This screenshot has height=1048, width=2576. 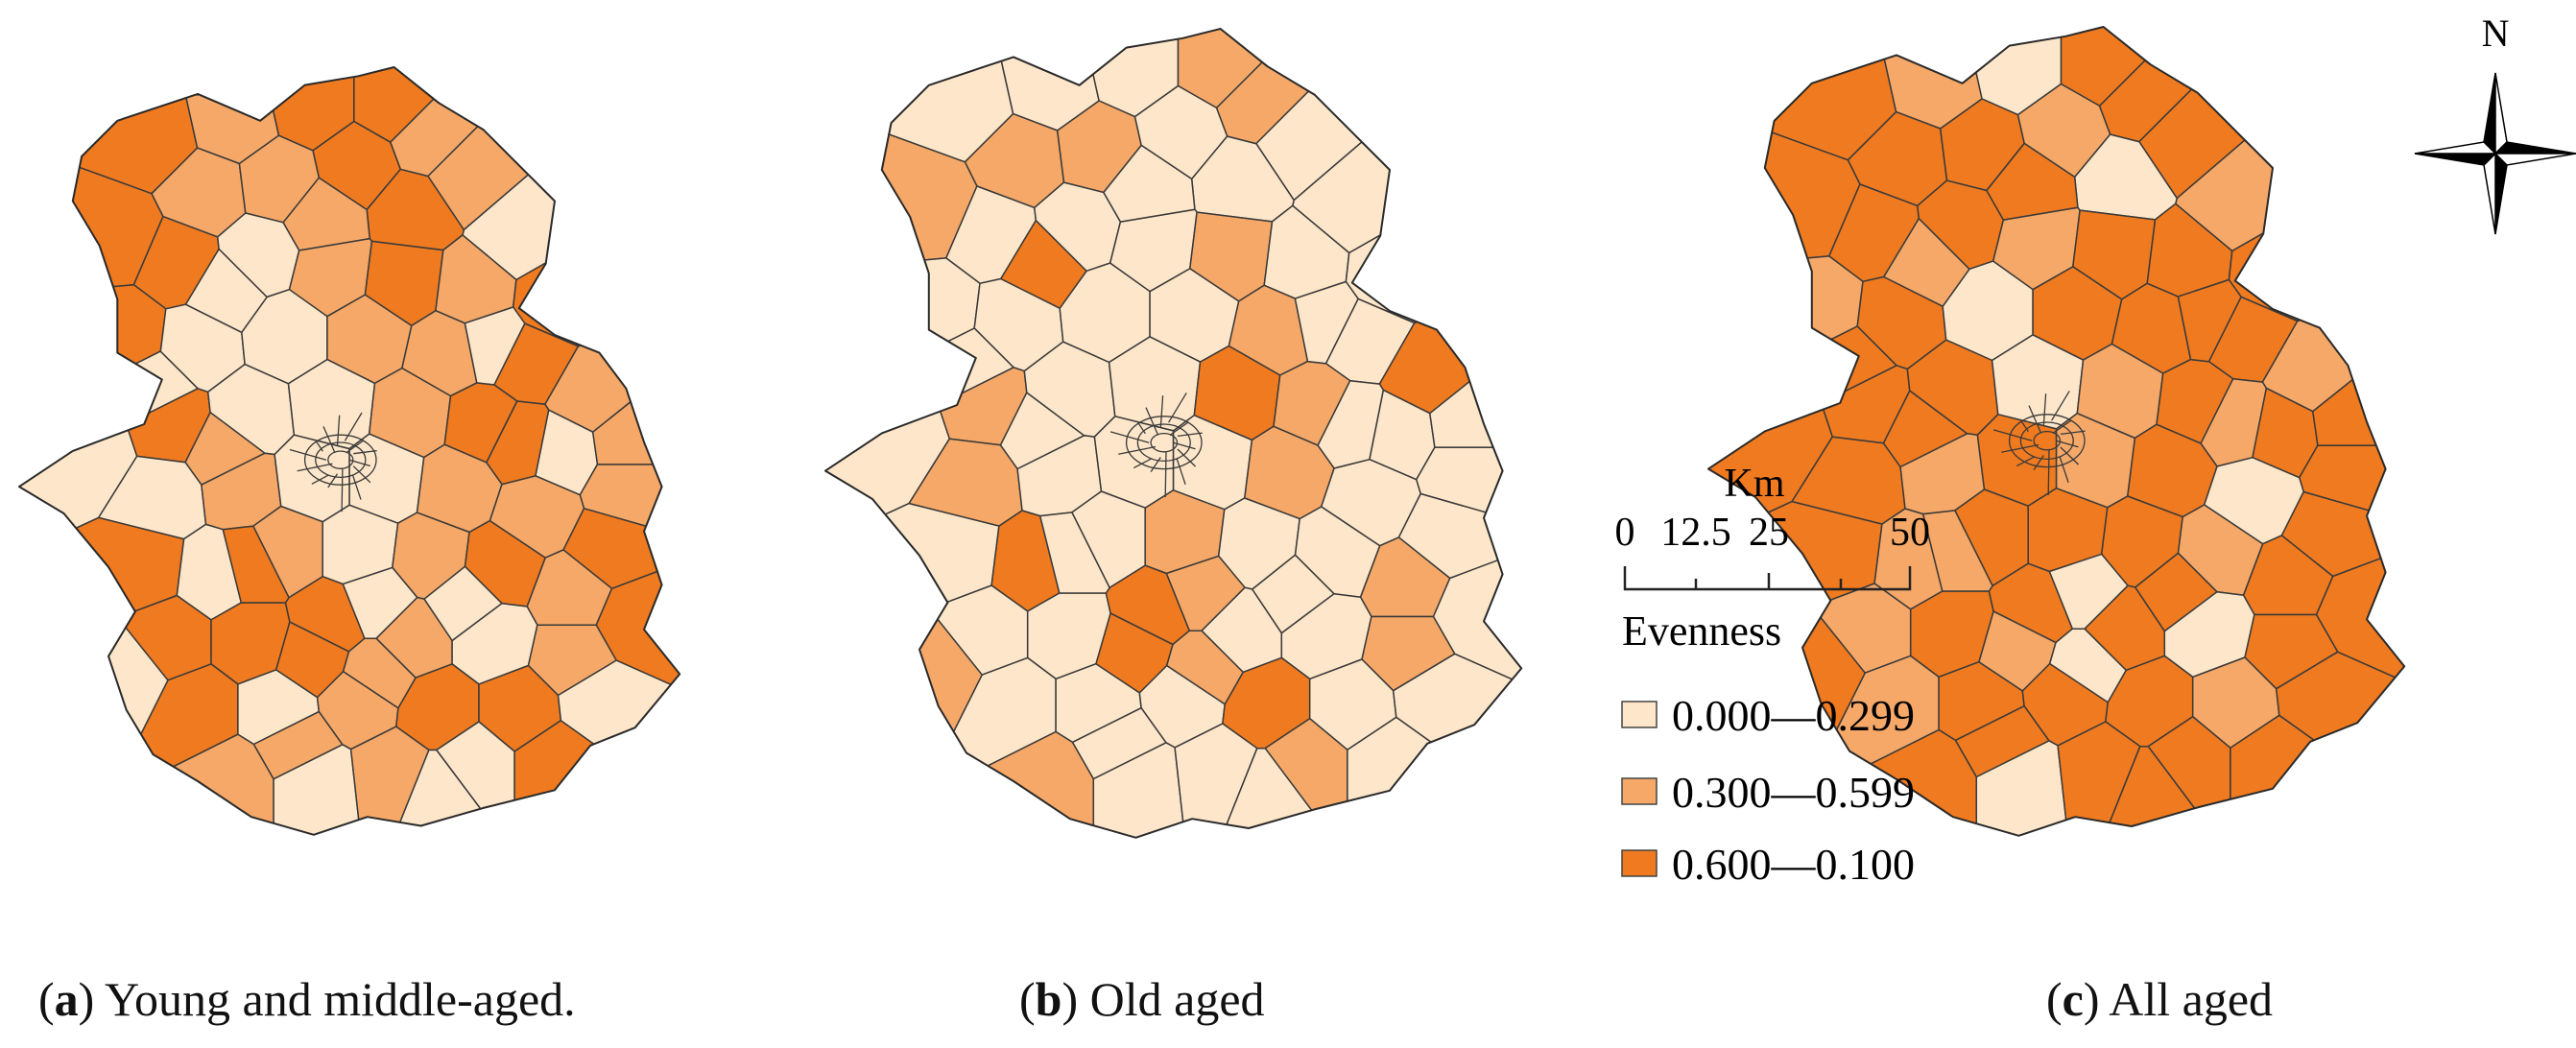 I want to click on legend-label-2: 0.600—0.100, so click(x=1793, y=864).